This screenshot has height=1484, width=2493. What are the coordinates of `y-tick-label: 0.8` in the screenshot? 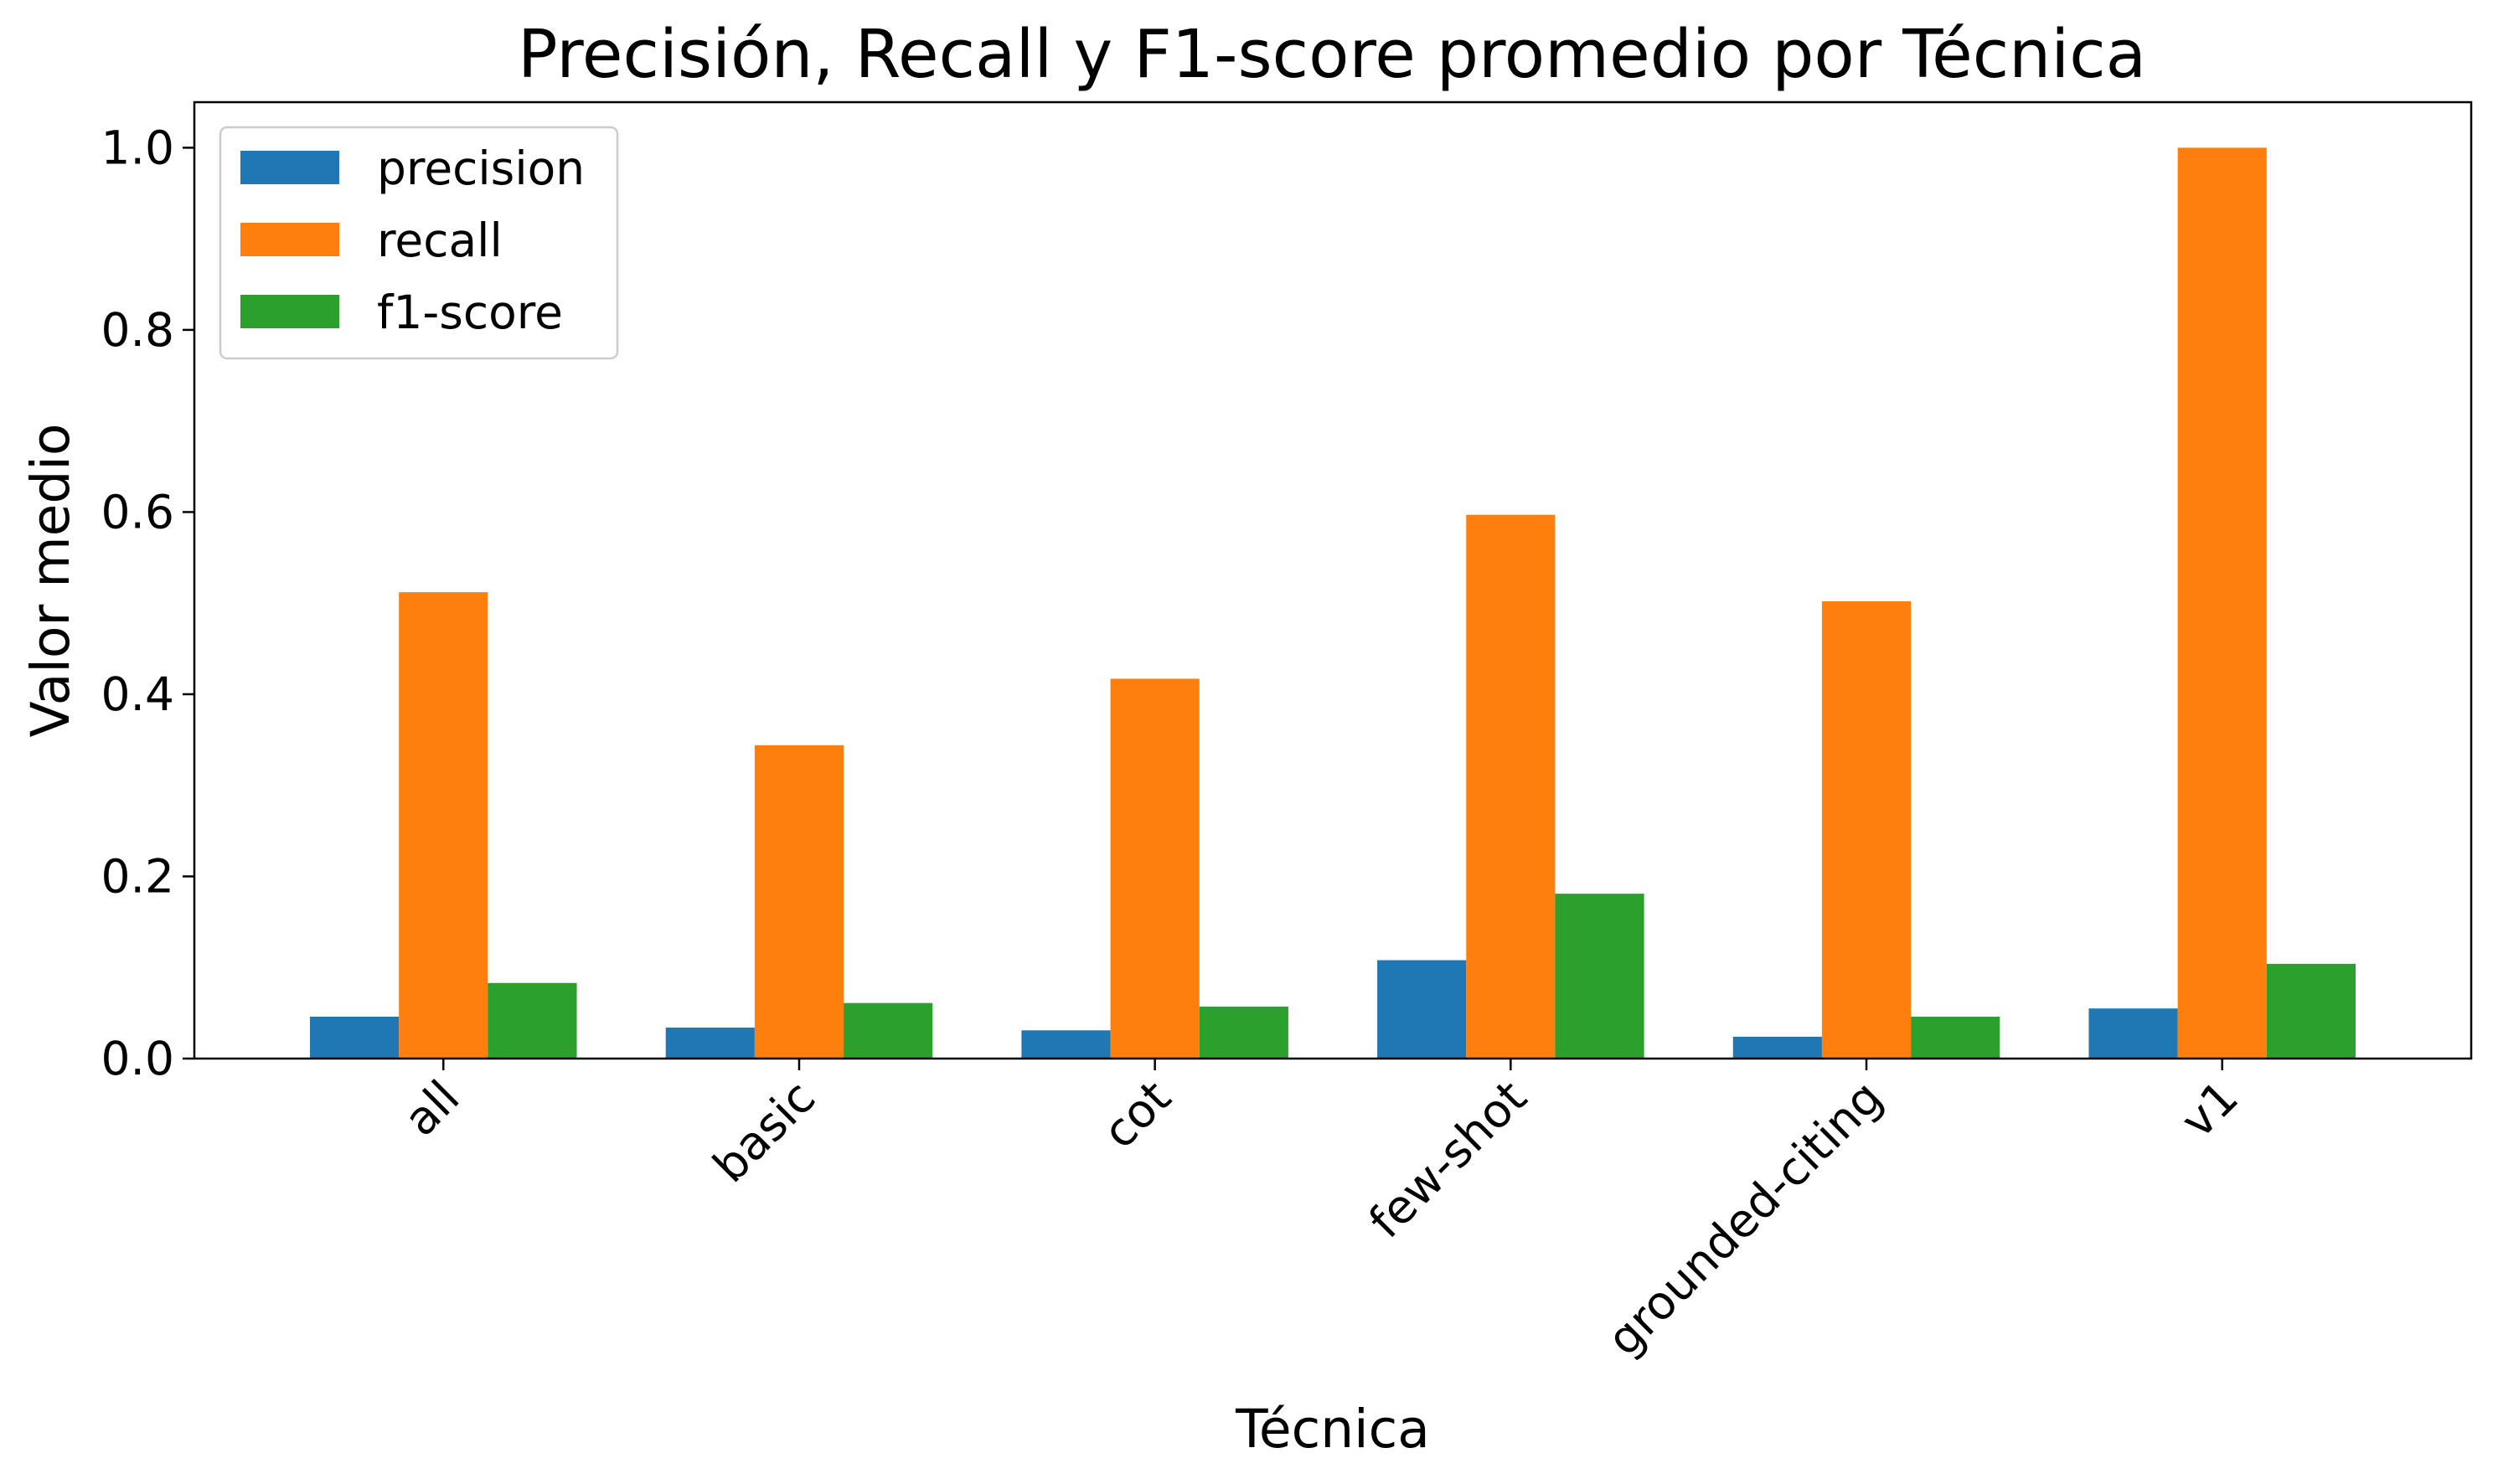 It's located at (137, 330).